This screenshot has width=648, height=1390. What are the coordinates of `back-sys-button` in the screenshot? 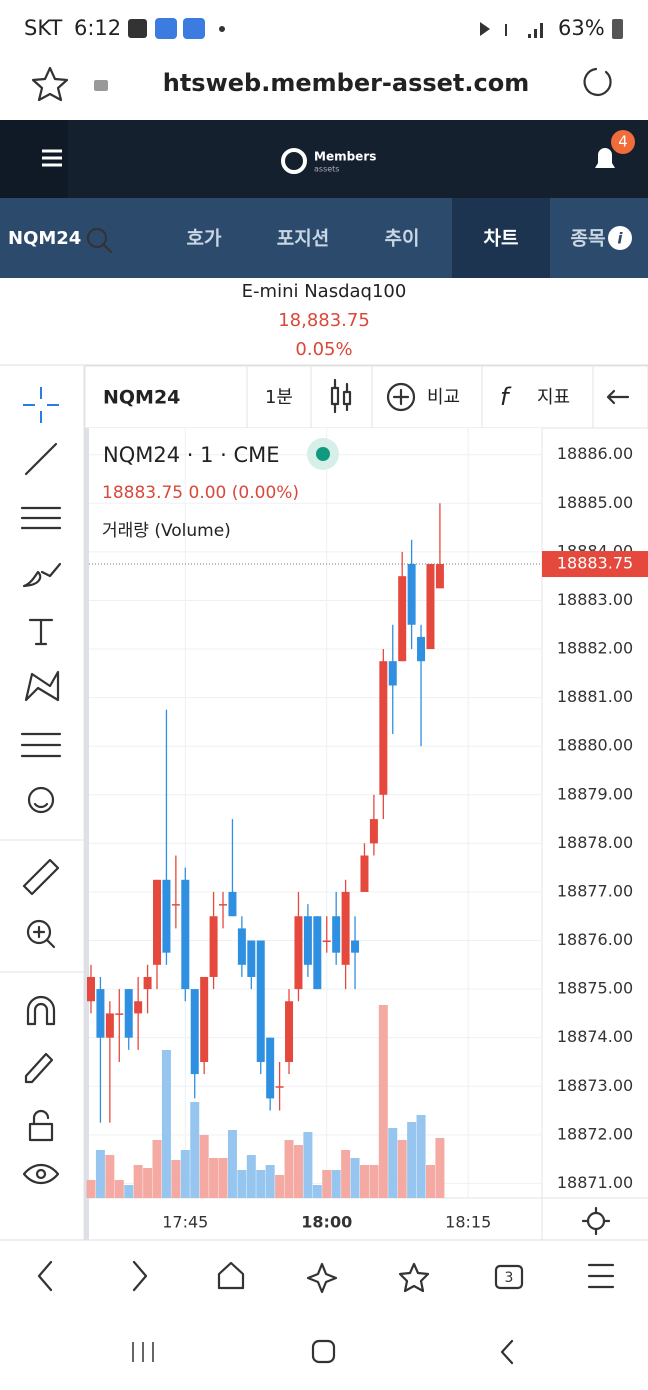 It's located at (507, 1352).